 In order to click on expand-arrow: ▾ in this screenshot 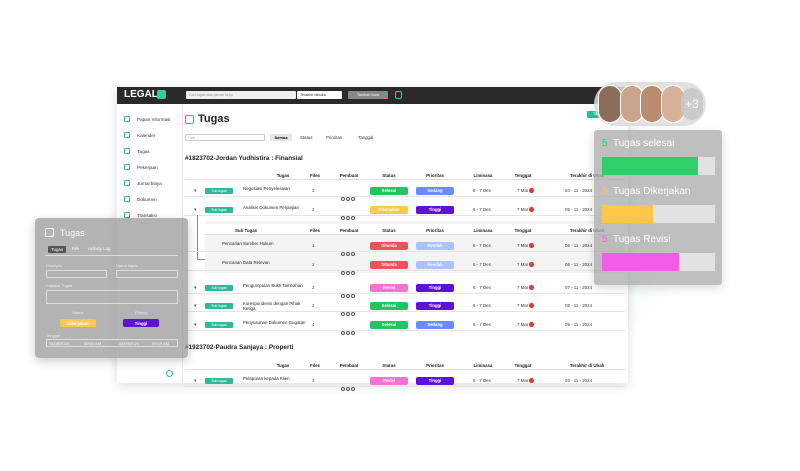, I will do `click(195, 381)`.